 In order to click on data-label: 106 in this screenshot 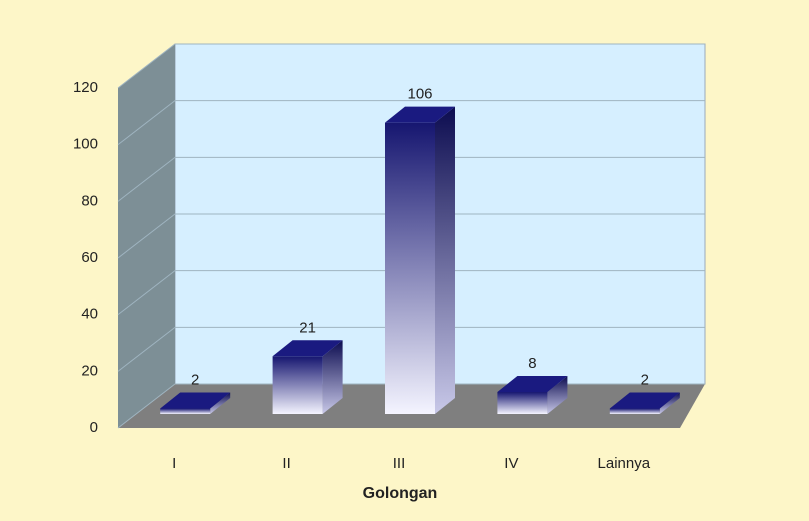, I will do `click(419, 94)`.